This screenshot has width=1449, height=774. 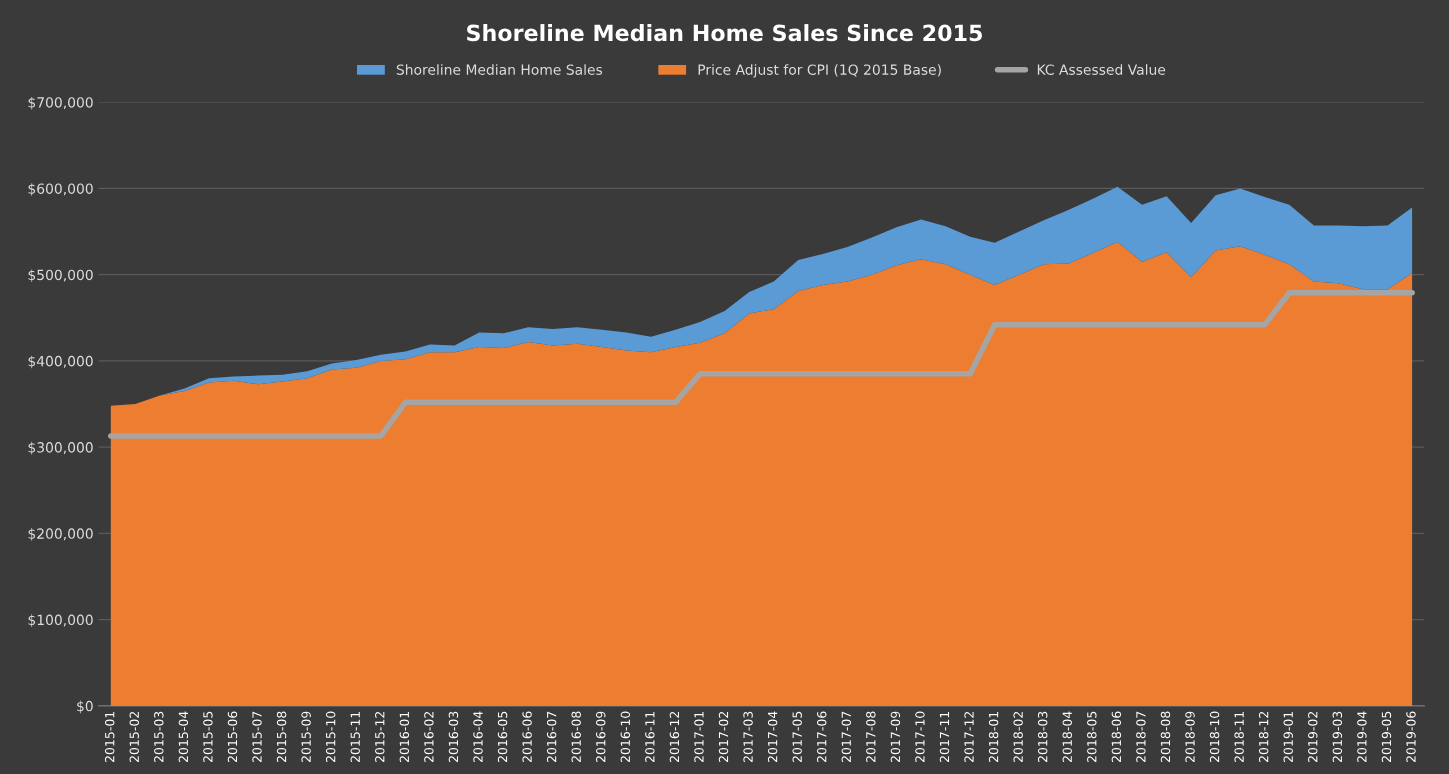 I want to click on x-tick-label: 2019-01, so click(x=1288, y=737).